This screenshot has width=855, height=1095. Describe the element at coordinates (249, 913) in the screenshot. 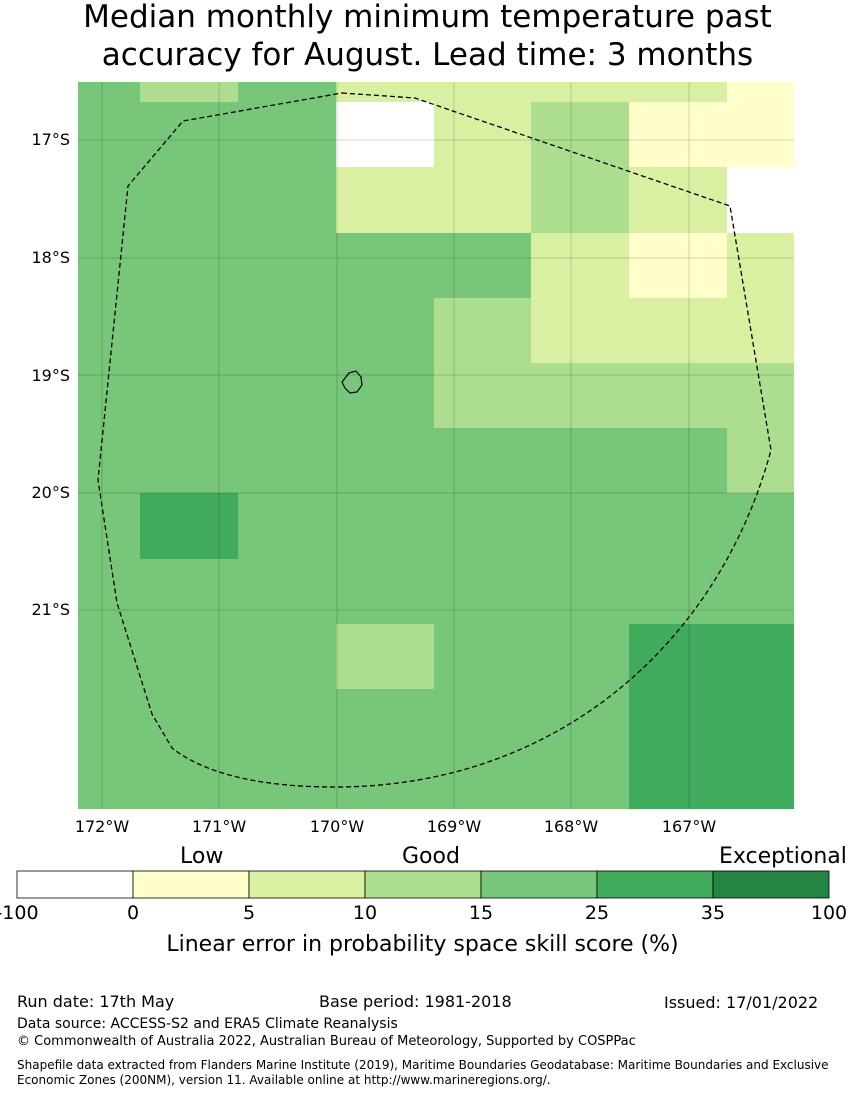

I see `colorbar-tick: 5` at that location.